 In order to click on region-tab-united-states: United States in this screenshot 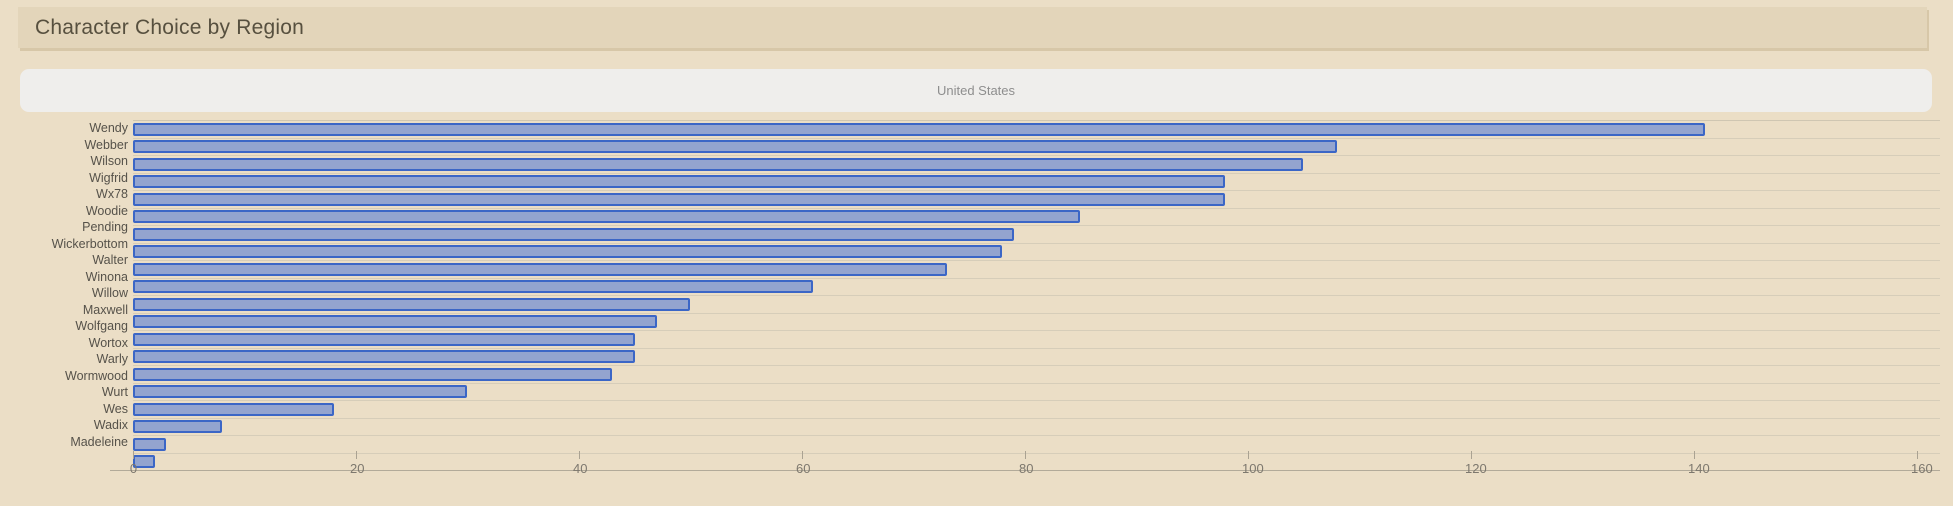, I will do `click(976, 90)`.